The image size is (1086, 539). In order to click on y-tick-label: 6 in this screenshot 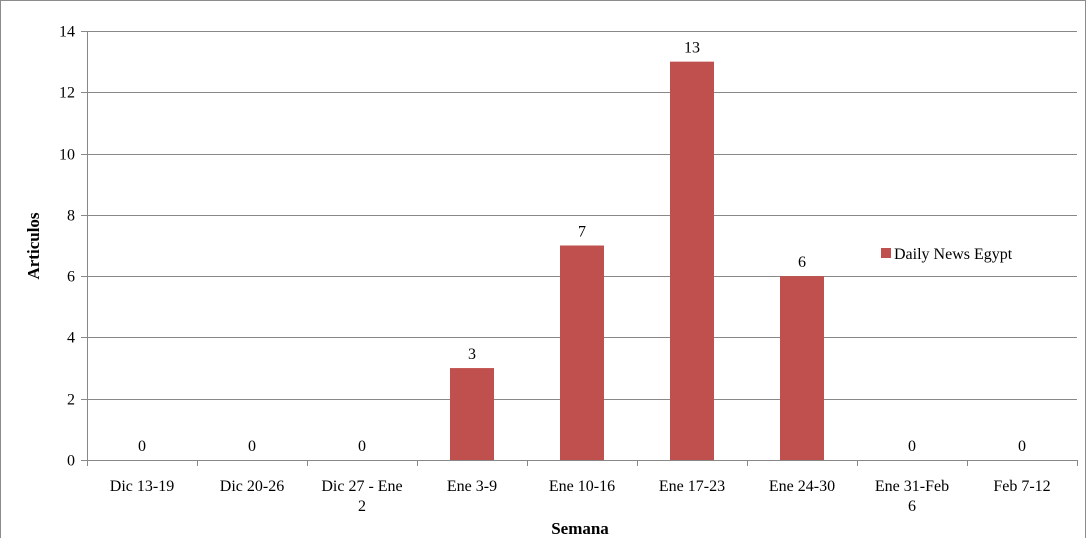, I will do `click(71, 277)`.